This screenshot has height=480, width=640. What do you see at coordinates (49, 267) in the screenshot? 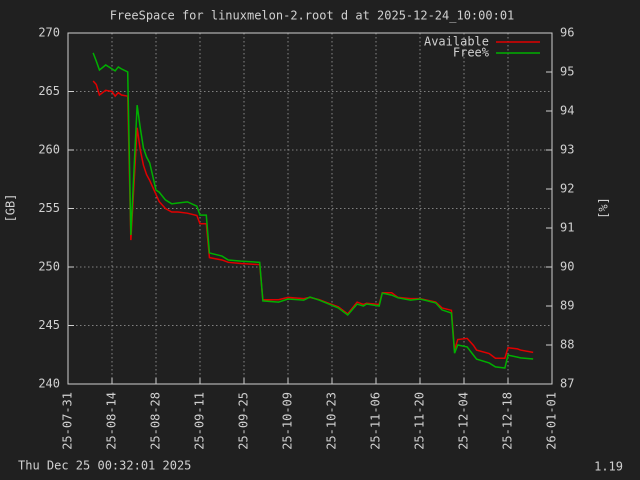
I see `y-tick-label: 250` at bounding box center [49, 267].